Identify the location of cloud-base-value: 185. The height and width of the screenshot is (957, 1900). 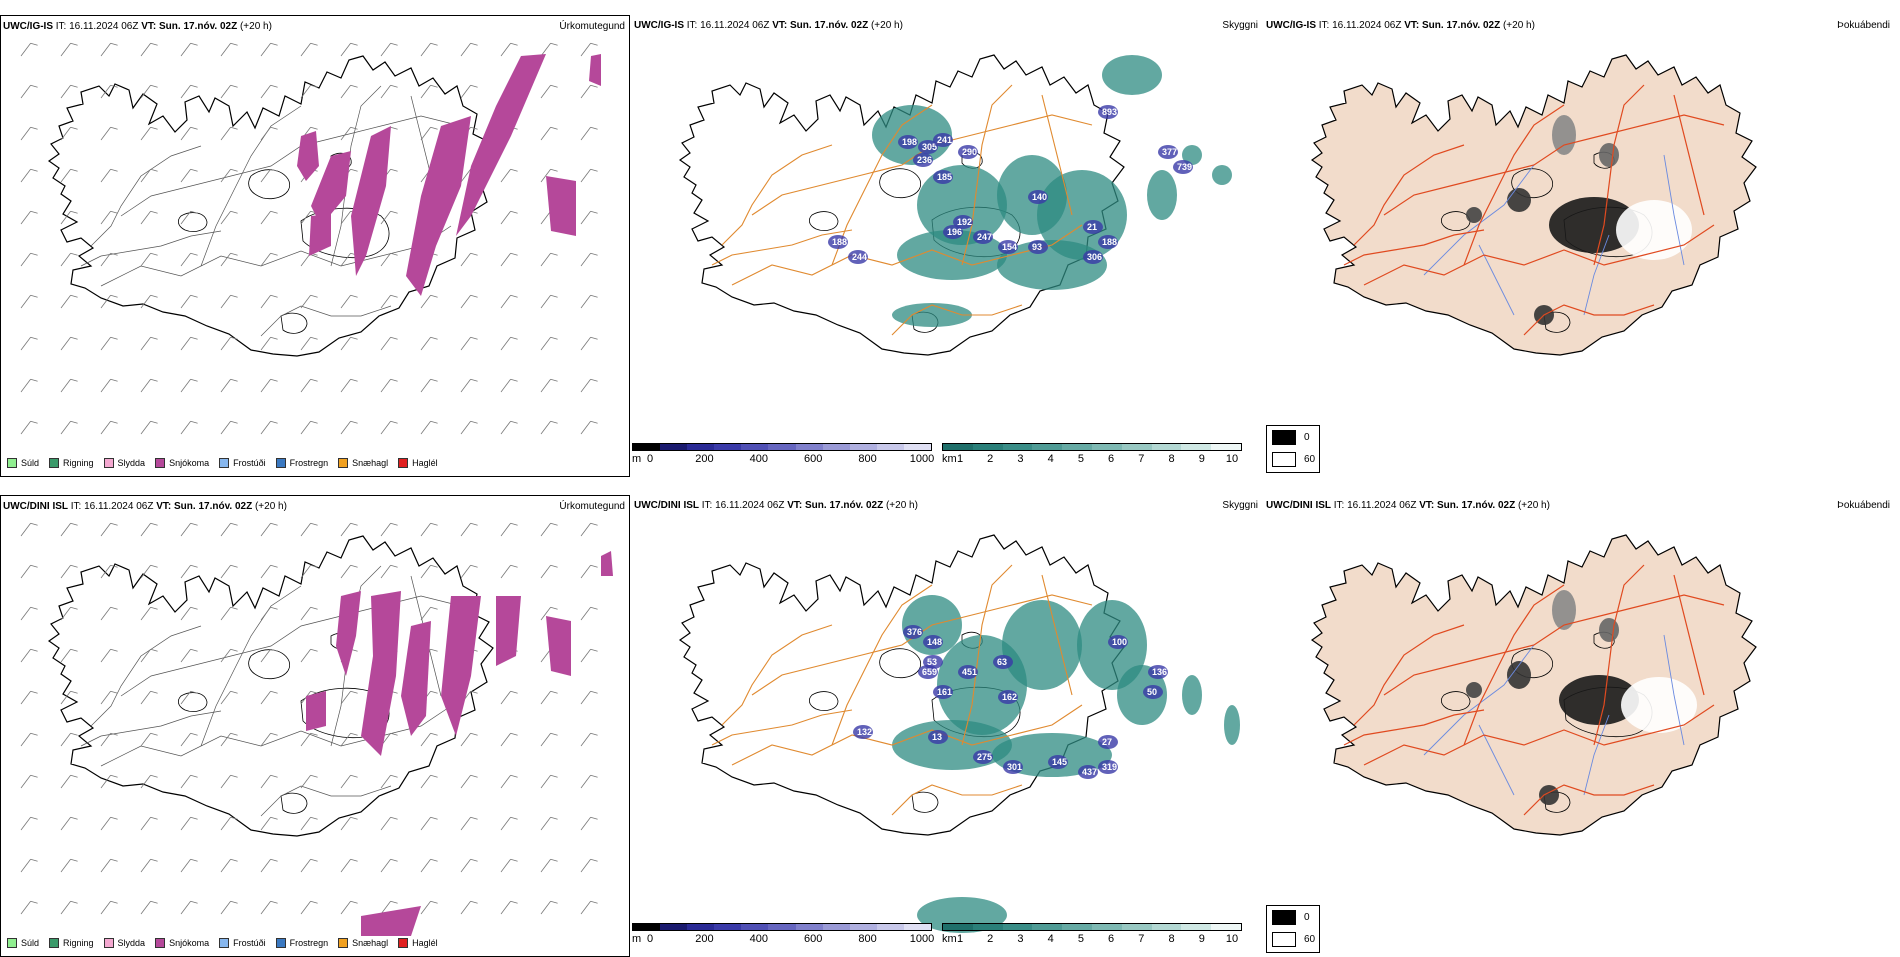
(944, 177).